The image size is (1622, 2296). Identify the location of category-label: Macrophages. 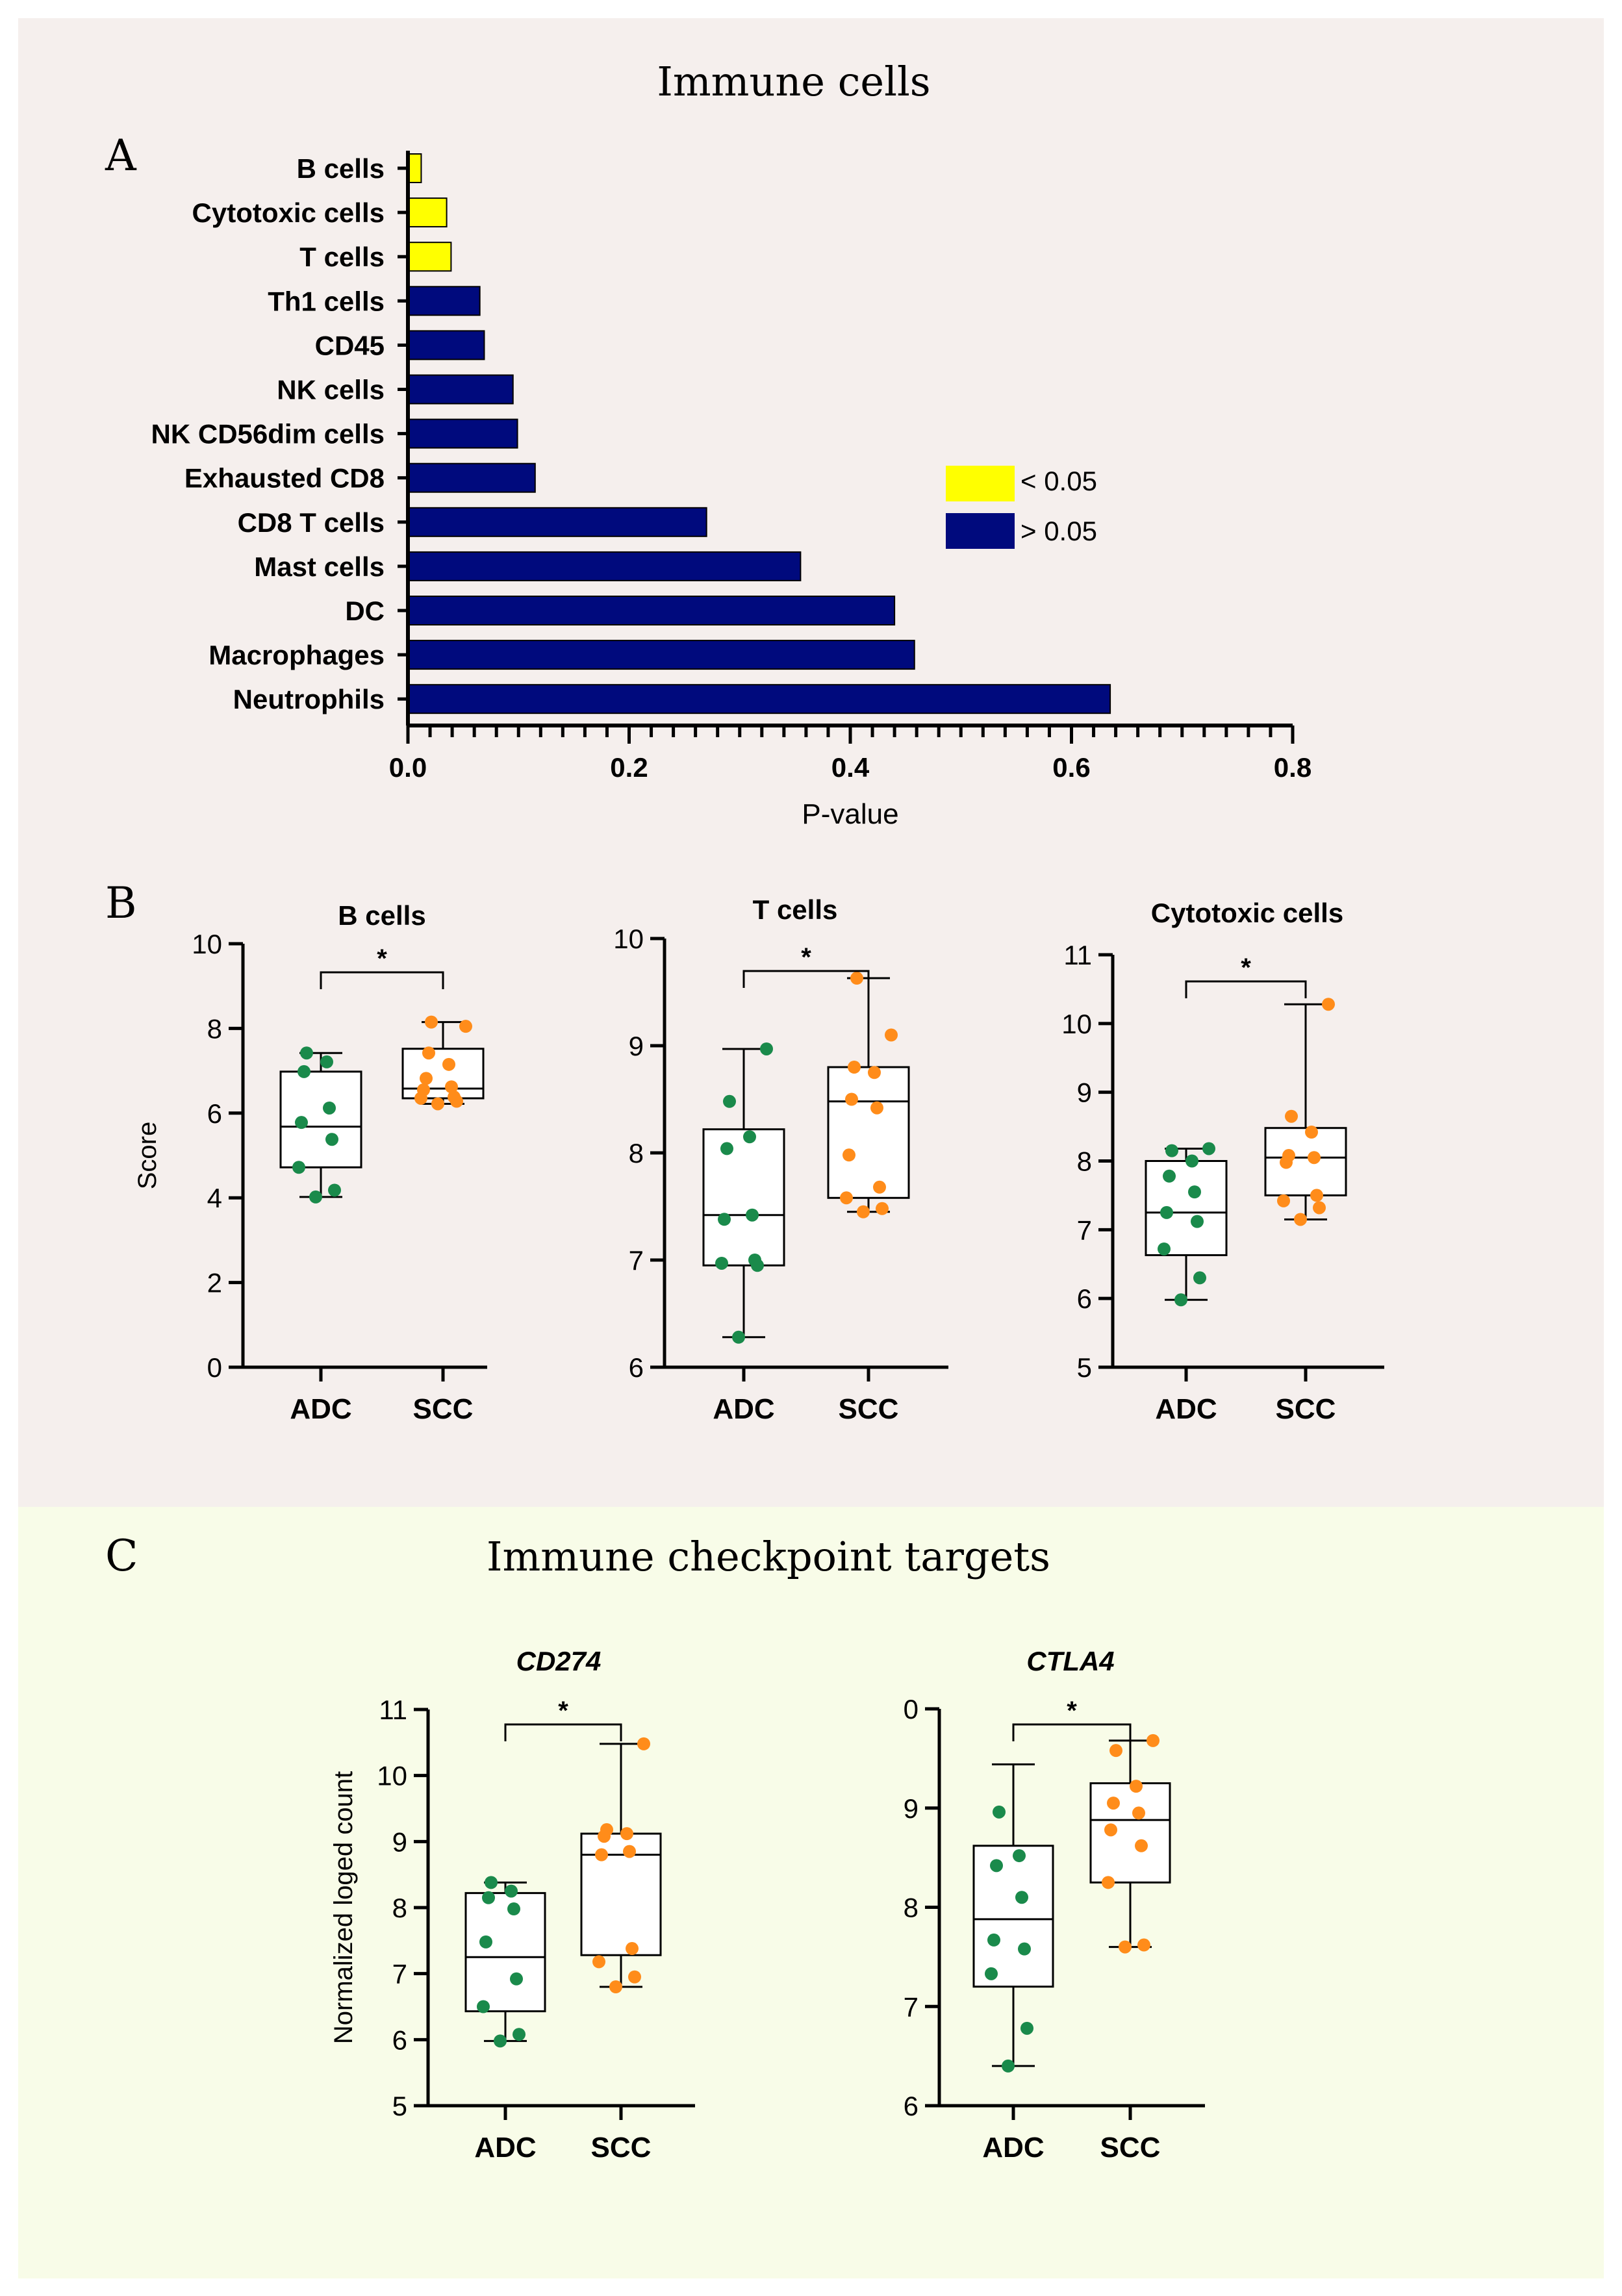
(297, 655).